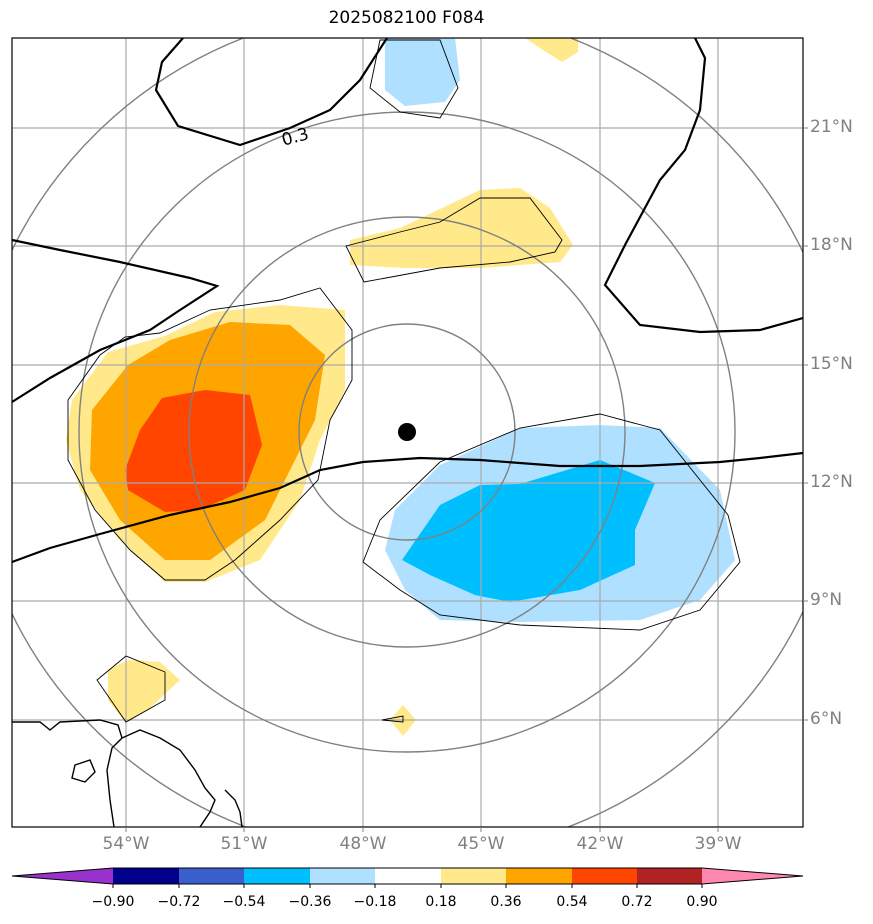  Describe the element at coordinates (113, 902) in the screenshot. I see `colorbar-label: −0.90` at that location.